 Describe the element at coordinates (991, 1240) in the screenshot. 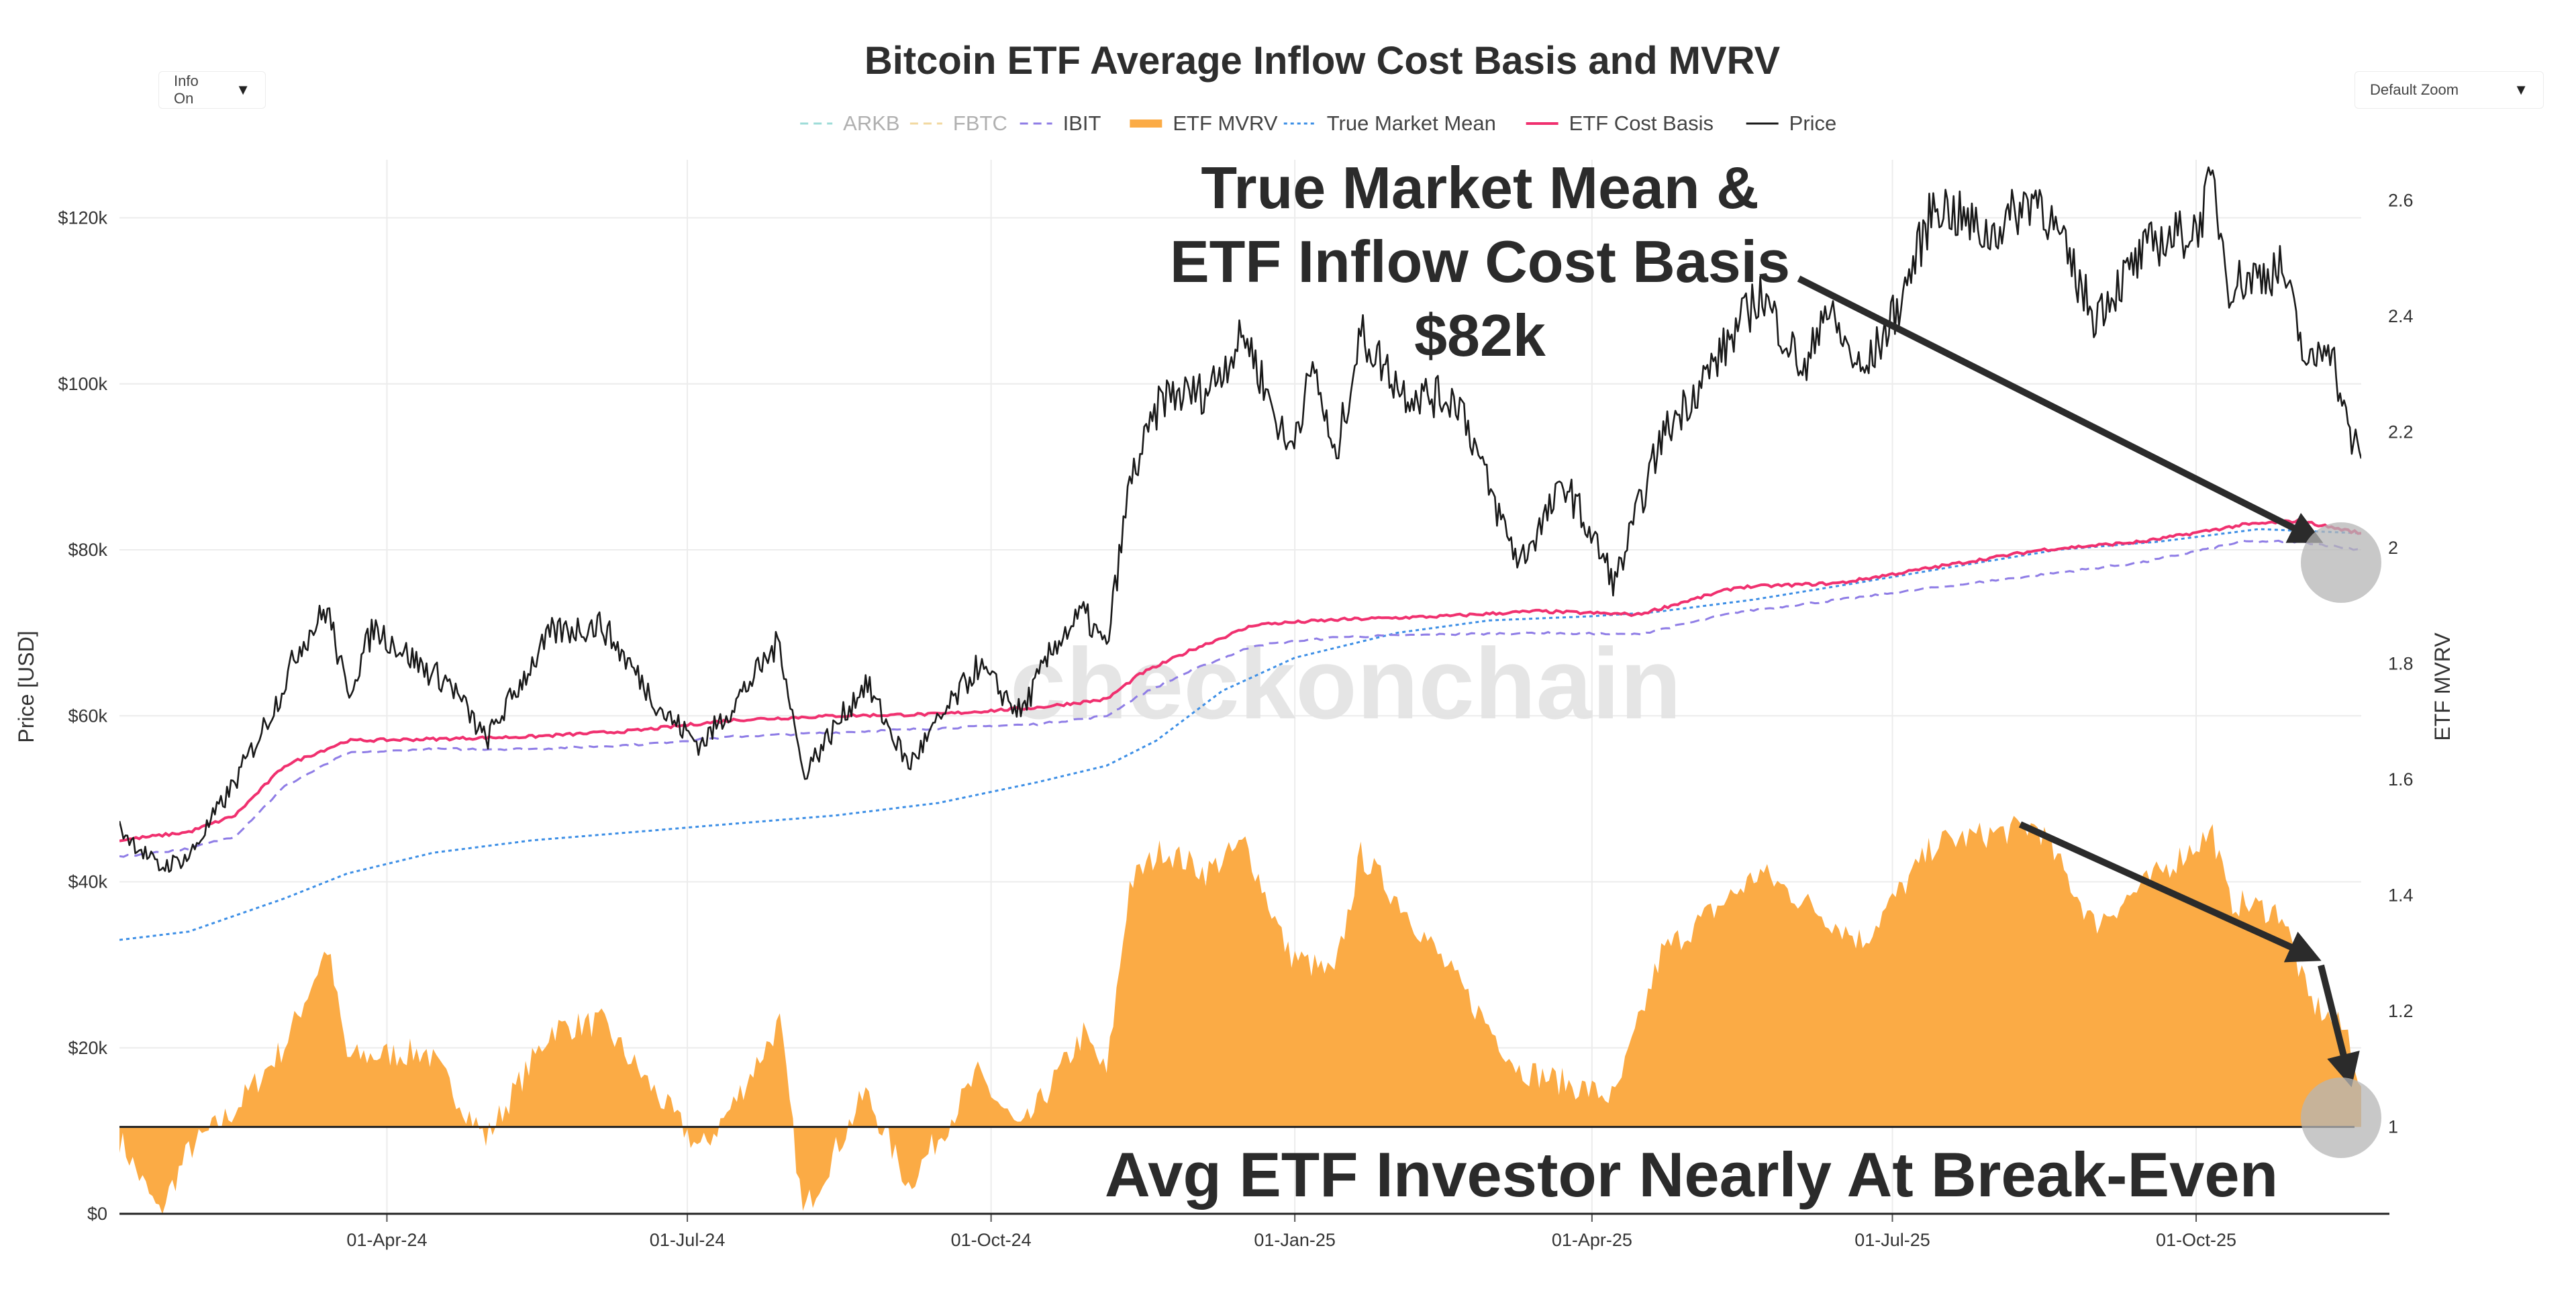

I see `x-tick-label: 01-Oct-24` at that location.